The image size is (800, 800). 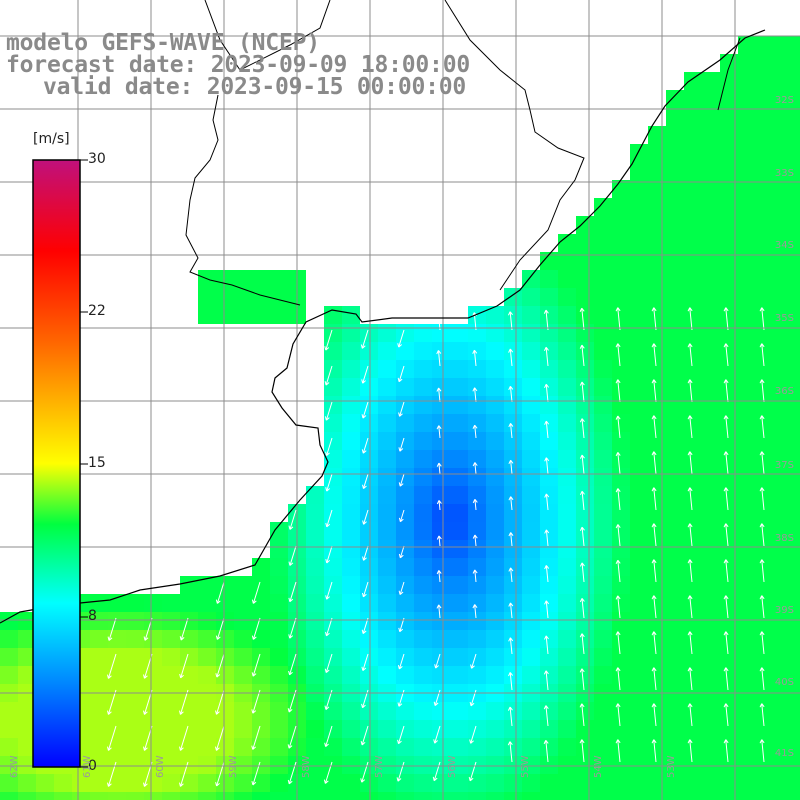 I want to click on valid-date: valid date: 2023-09-15 00:00:00, so click(x=255, y=87).